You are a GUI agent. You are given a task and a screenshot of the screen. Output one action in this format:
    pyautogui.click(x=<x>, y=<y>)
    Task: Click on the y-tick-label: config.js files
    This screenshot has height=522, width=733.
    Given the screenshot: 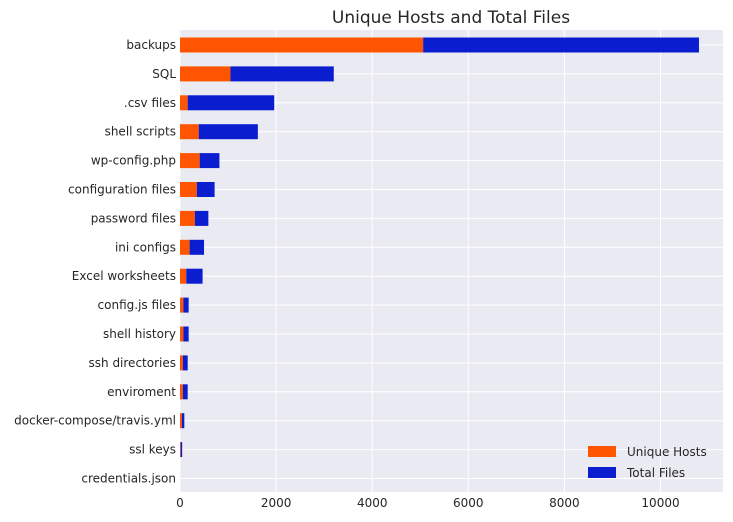 What is the action you would take?
    pyautogui.click(x=137, y=305)
    